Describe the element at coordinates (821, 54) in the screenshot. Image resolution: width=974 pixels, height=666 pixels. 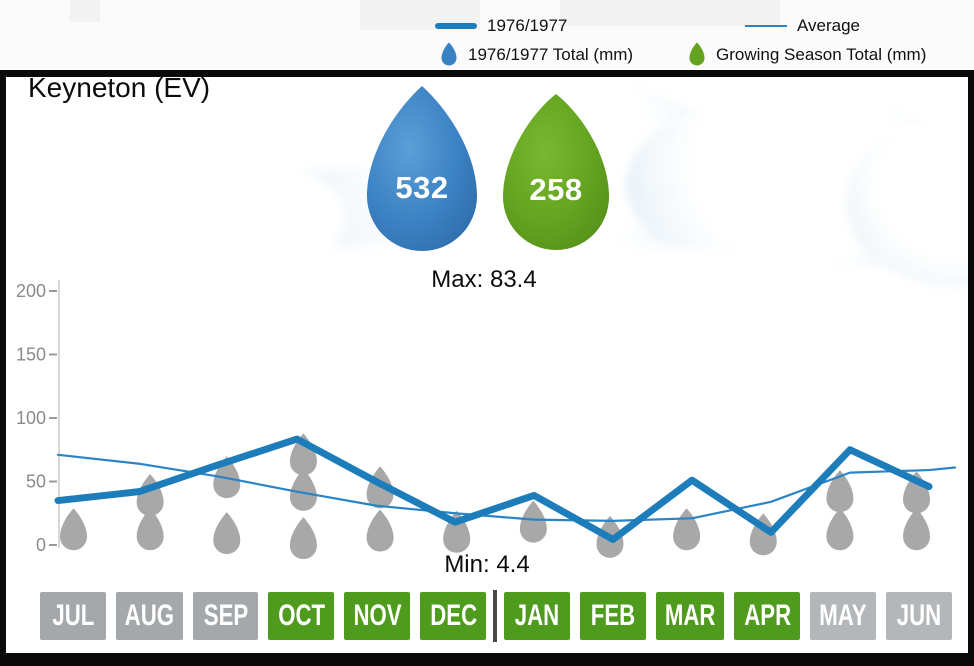
I see `legend-label-growing-total: Growing Season Total (mm)` at that location.